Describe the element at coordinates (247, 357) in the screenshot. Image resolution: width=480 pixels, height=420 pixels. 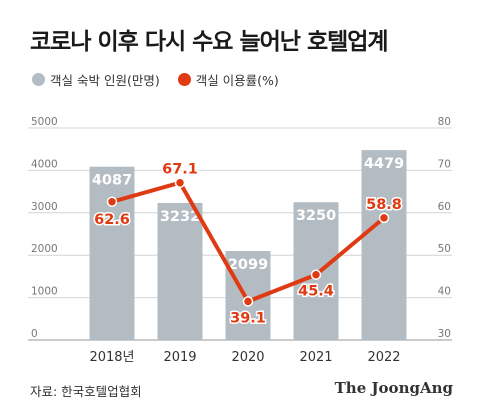
I see `x-tick-label: 2020` at that location.